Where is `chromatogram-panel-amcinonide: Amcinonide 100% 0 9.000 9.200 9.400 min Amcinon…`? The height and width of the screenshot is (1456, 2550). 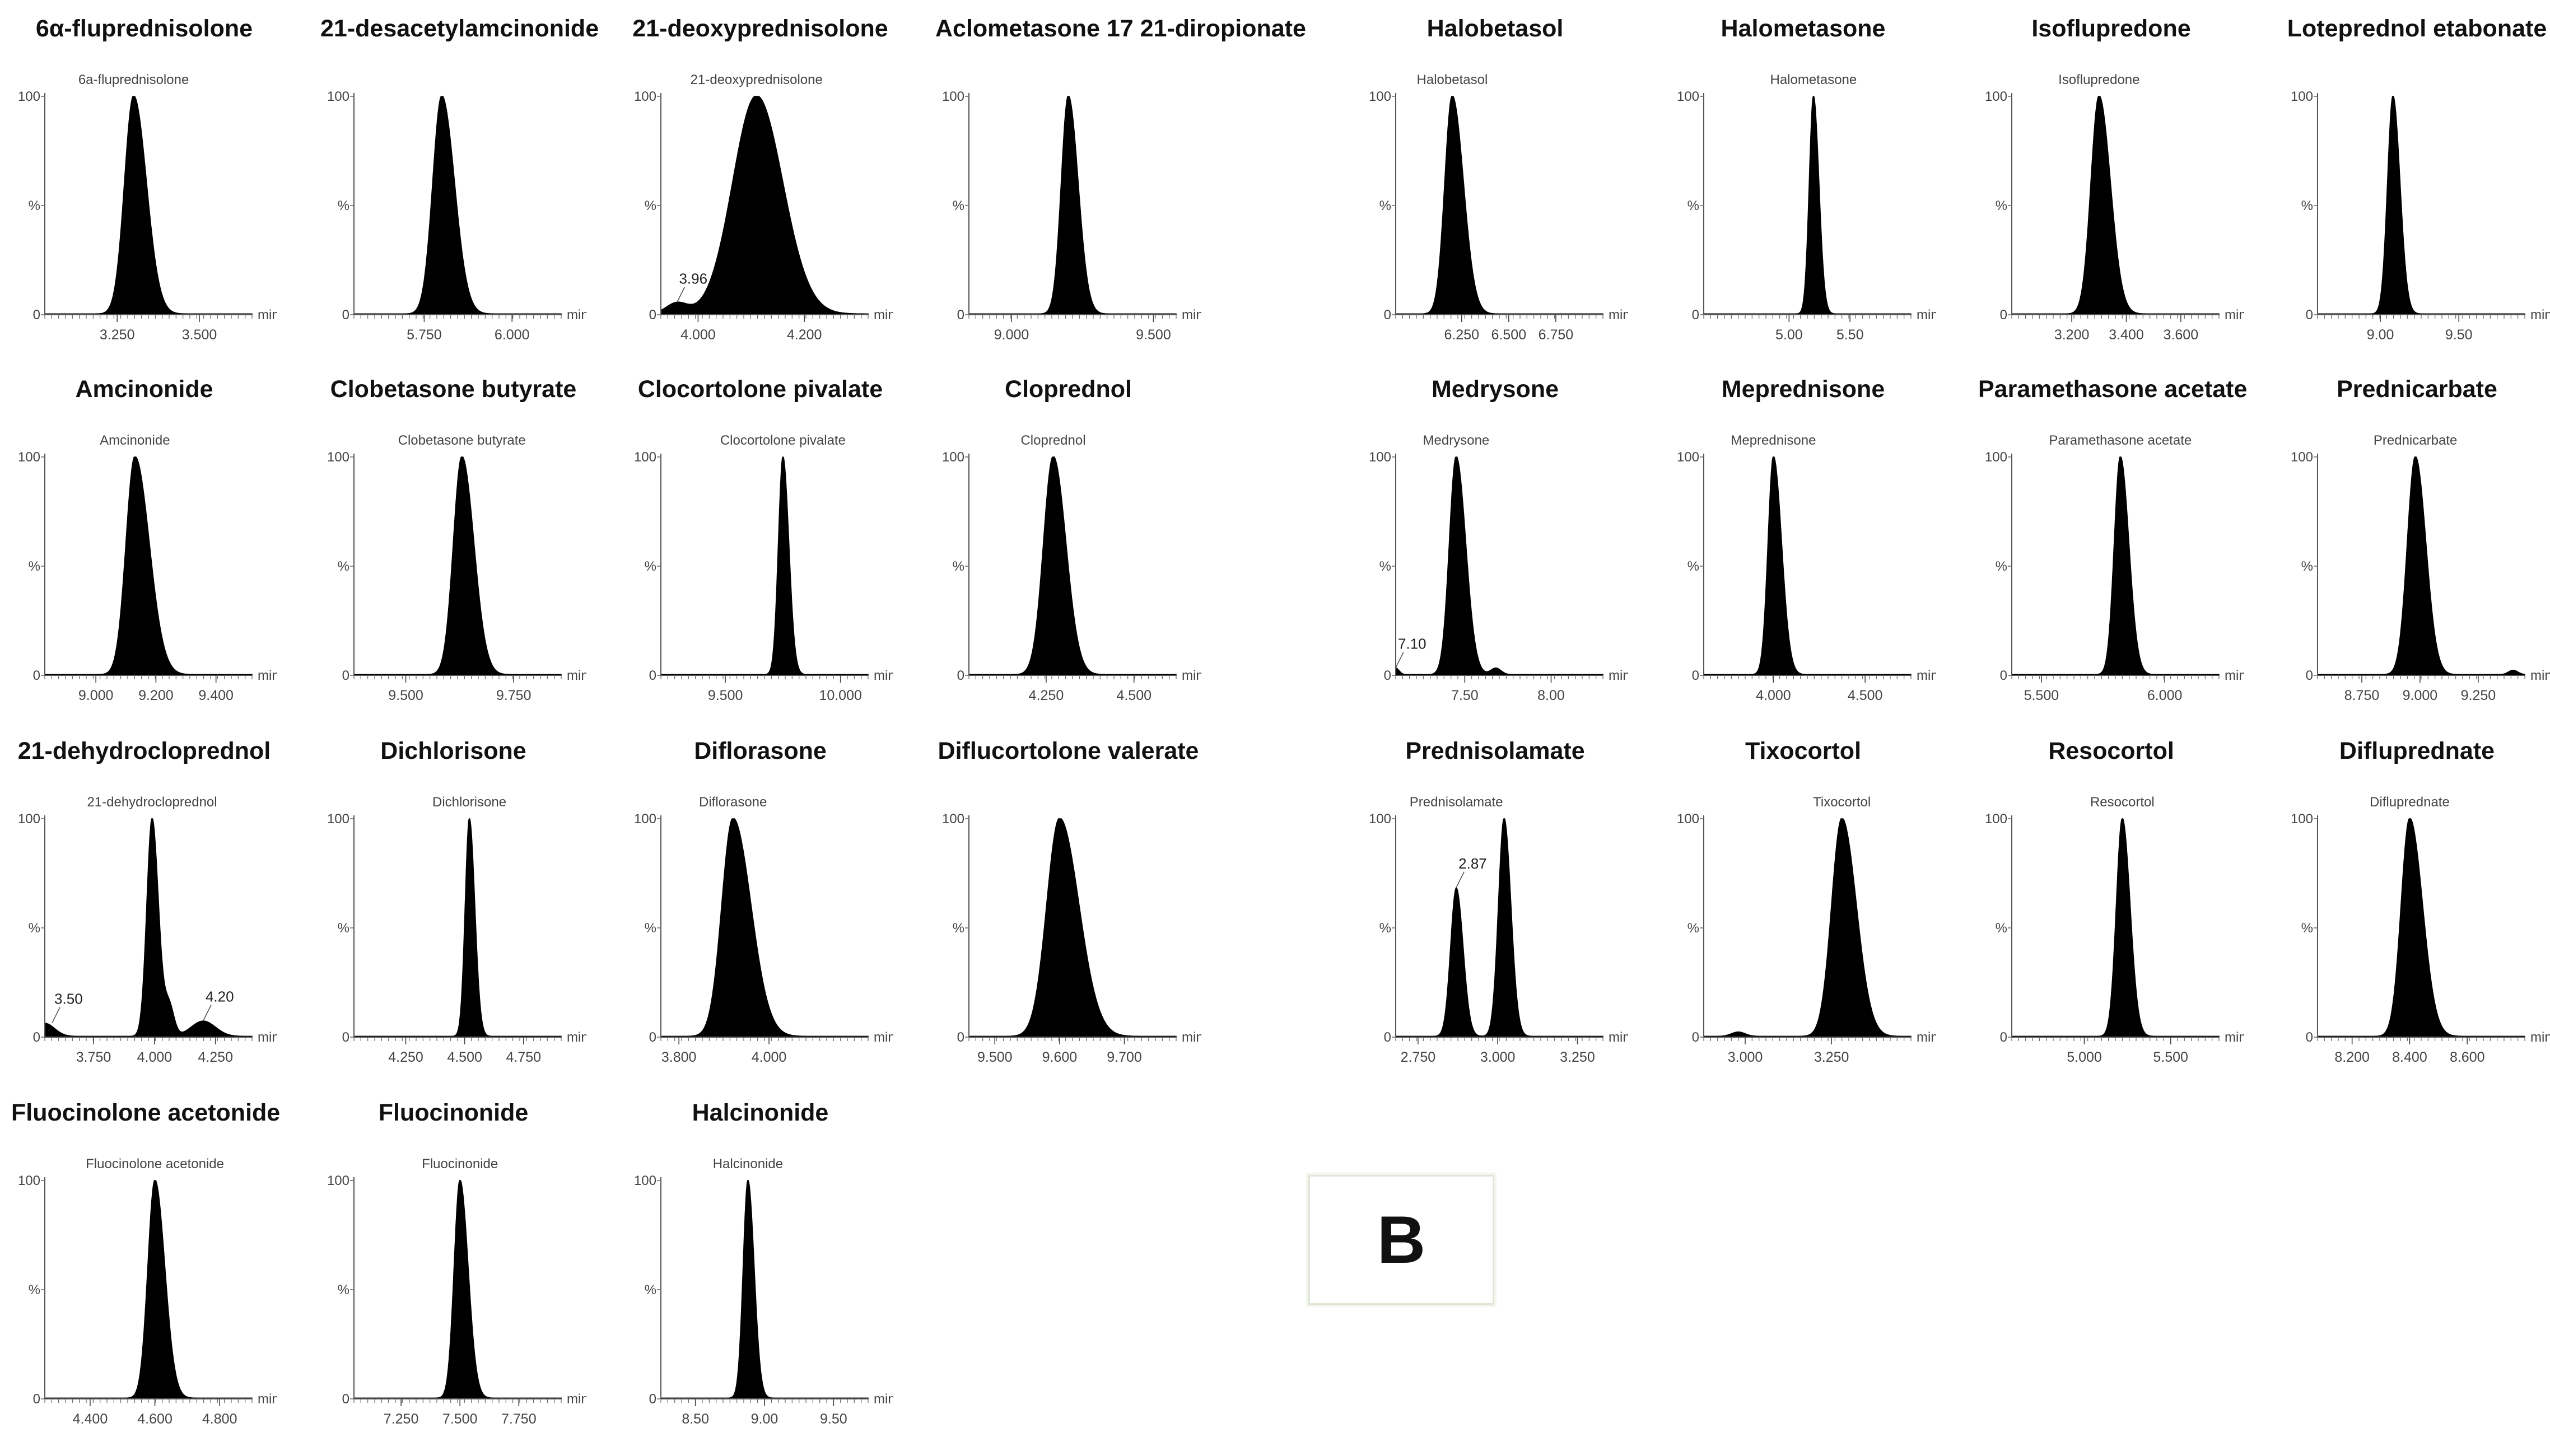
chromatogram-panel-amcinonide: Amcinonide 100% 0 9.000 9.200 9.400 min Amcinon… is located at coordinates (144, 553).